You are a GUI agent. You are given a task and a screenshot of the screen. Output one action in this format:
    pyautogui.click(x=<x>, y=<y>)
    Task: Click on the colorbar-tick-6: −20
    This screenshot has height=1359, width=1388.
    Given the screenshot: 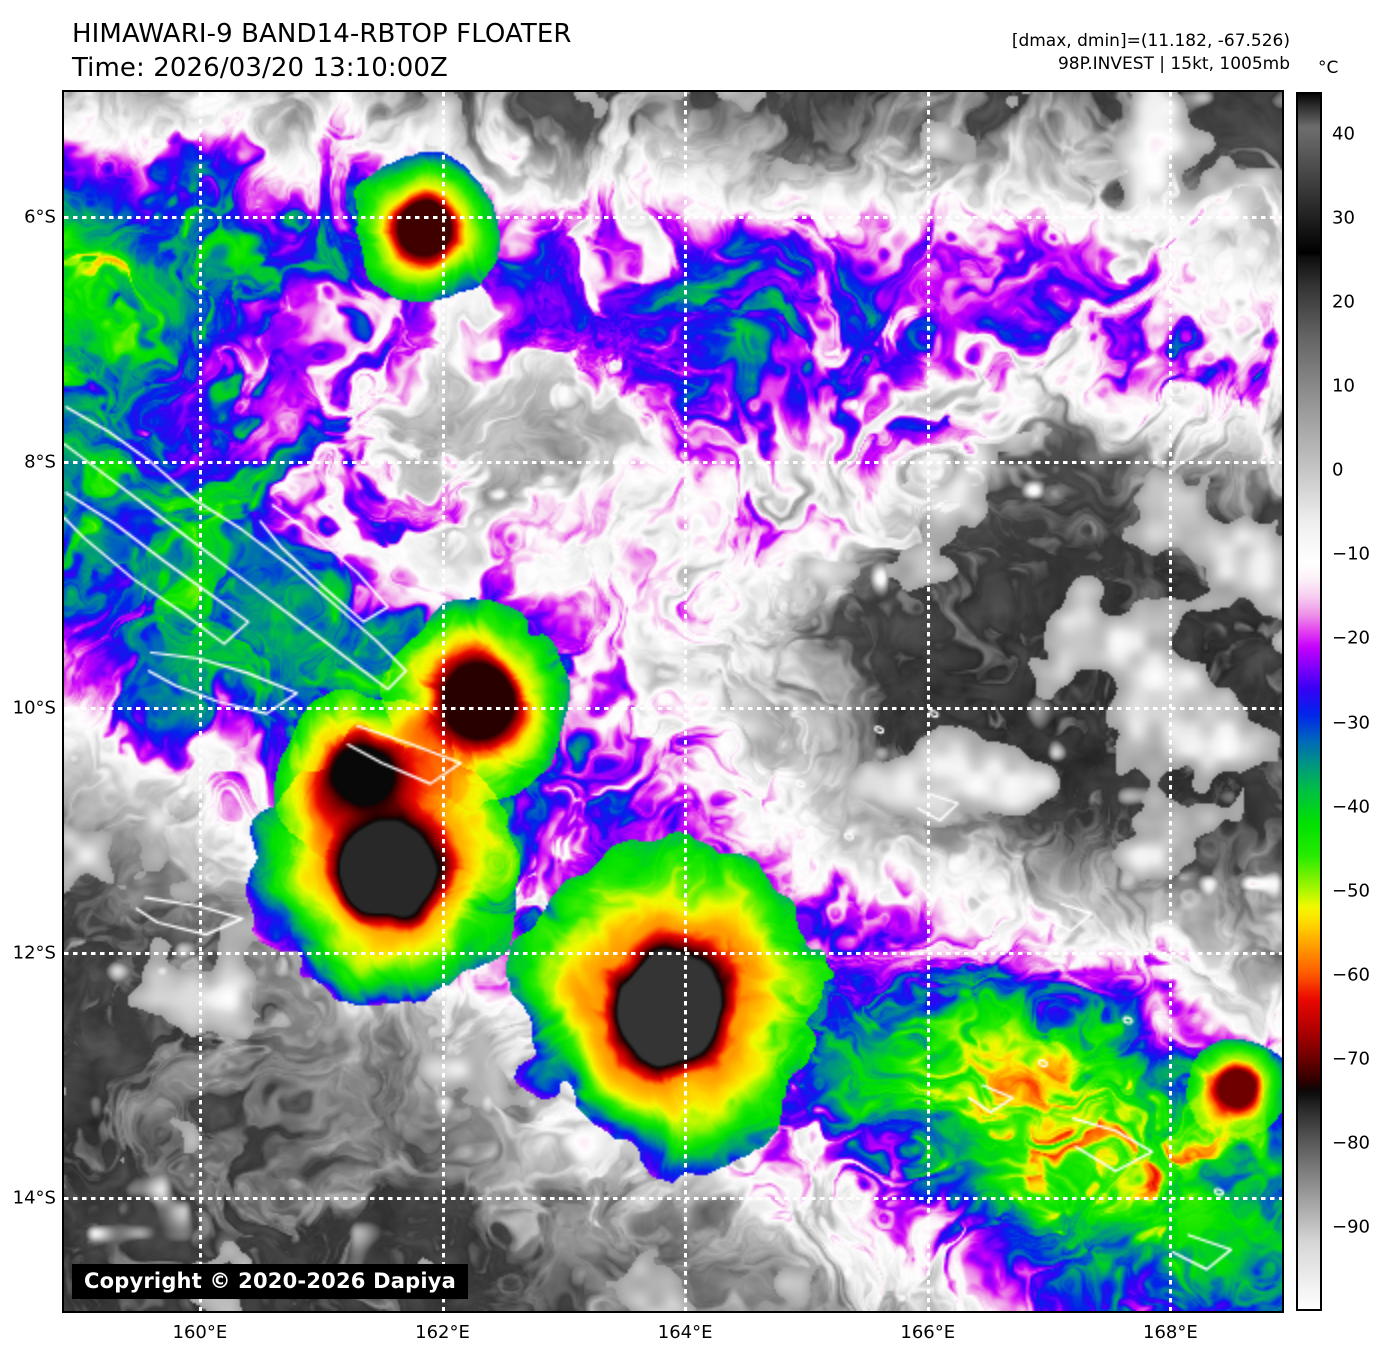 What is the action you would take?
    pyautogui.click(x=1351, y=638)
    